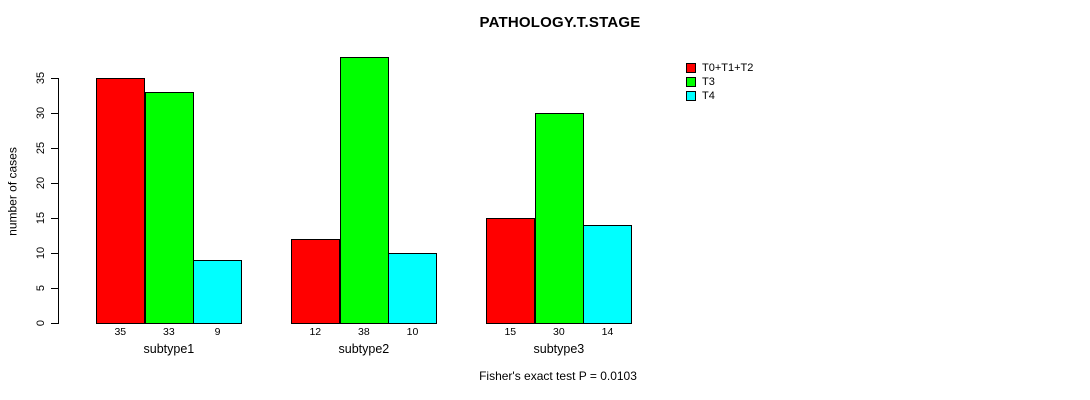 The image size is (1090, 400). I want to click on legend-label: T3, so click(708, 82).